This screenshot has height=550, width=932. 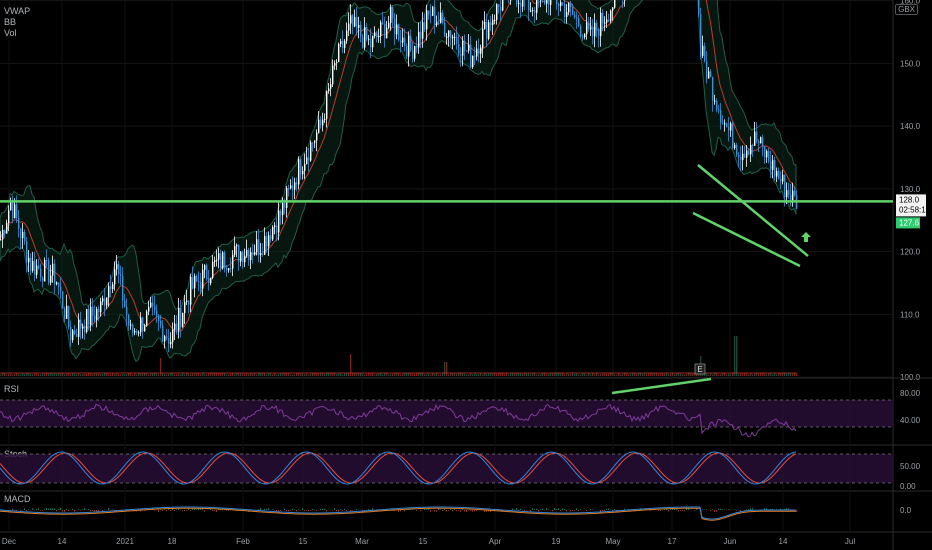 I want to click on y-tick-label: 150.0, so click(x=910, y=63).